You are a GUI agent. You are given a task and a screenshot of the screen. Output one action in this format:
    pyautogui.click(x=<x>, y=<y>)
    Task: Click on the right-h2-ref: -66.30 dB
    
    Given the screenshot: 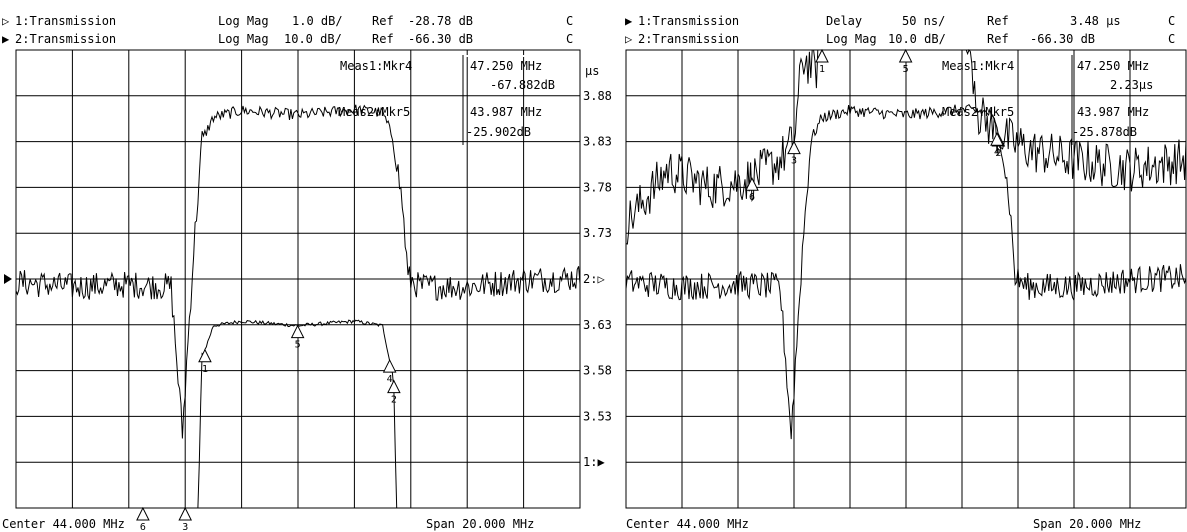 What is the action you would take?
    pyautogui.click(x=1062, y=39)
    